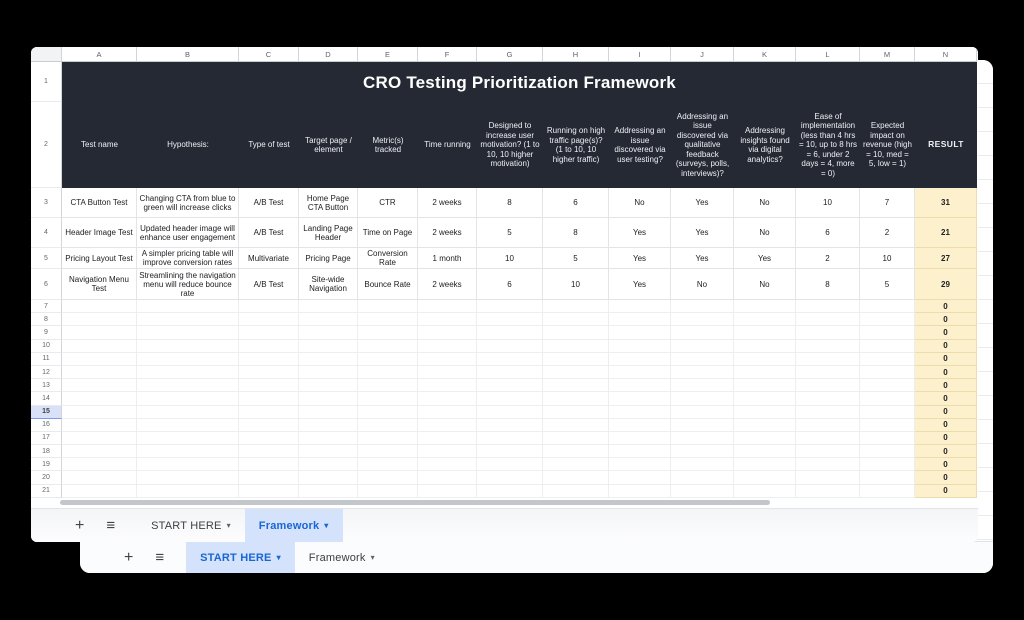 Image resolution: width=1024 pixels, height=620 pixels. I want to click on cell-j15, so click(702, 412).